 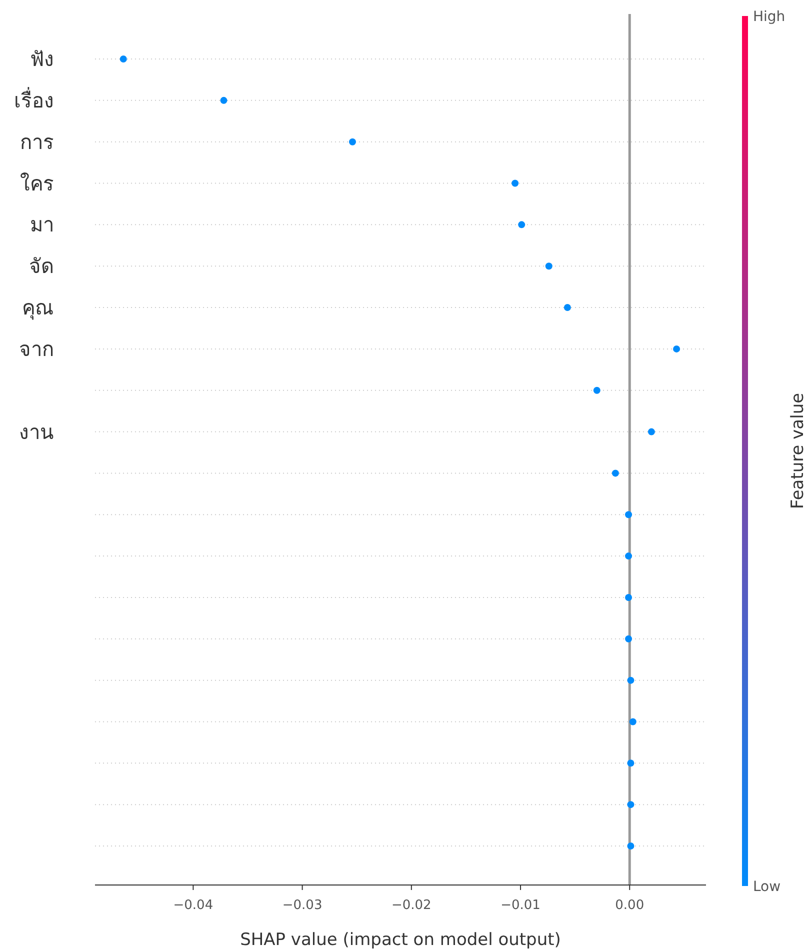 I want to click on y-tick-label: จัด, so click(x=41, y=266).